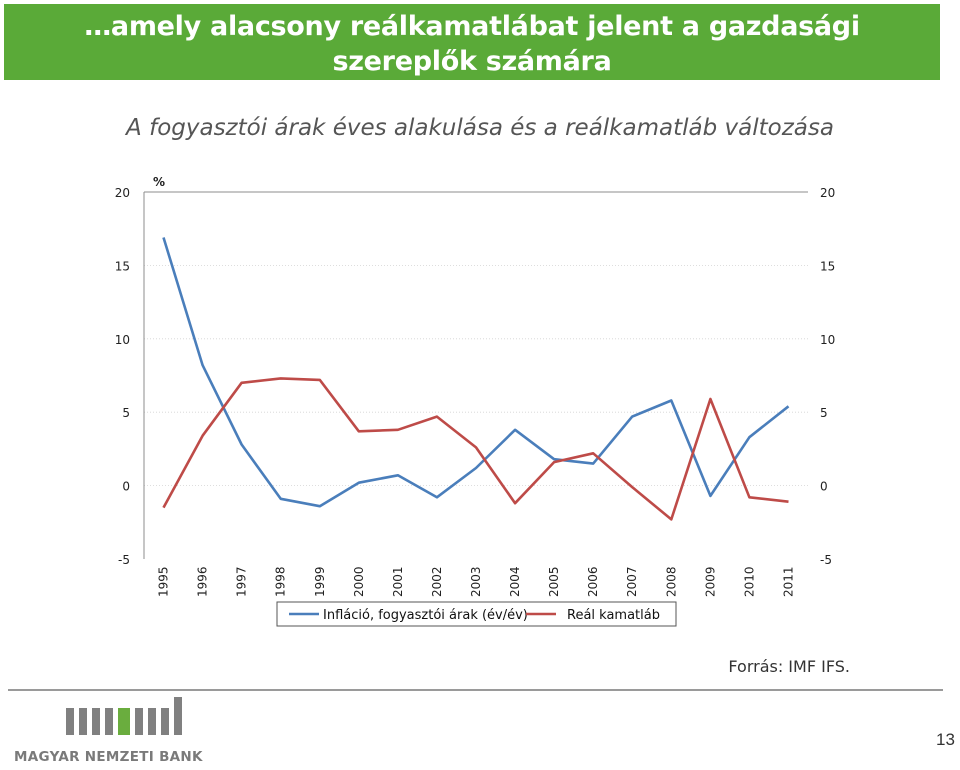  What do you see at coordinates (827, 340) in the screenshot?
I see `y-tick-label-right: 10` at bounding box center [827, 340].